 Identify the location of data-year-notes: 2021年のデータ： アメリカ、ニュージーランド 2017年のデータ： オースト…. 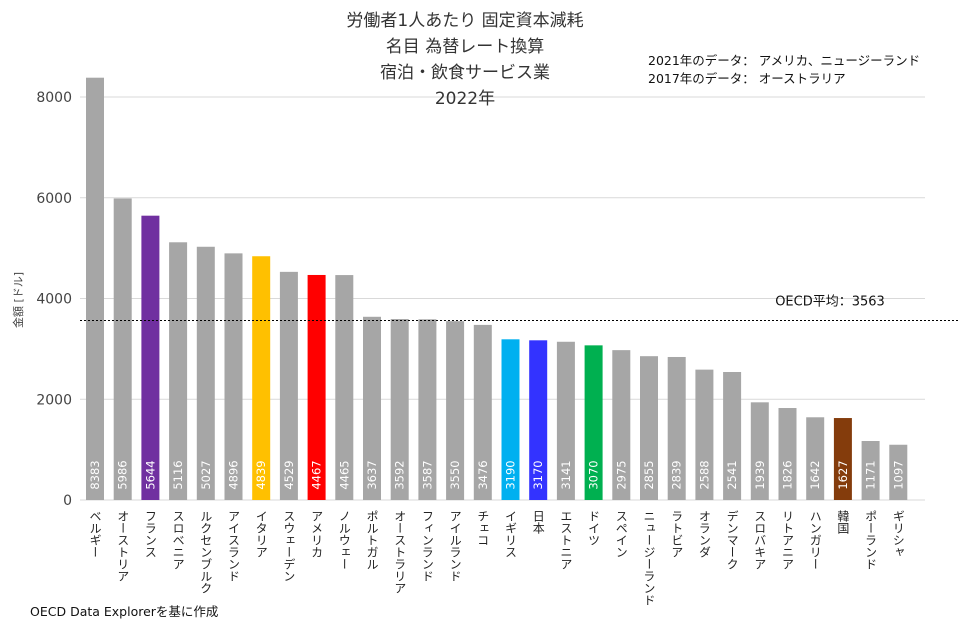
(784, 69).